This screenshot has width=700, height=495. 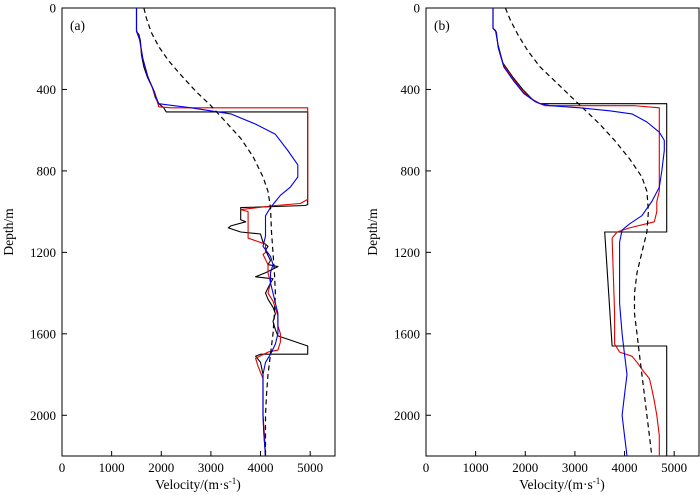 I want to click on panel-a-y-tick-label: 400, so click(x=47, y=89).